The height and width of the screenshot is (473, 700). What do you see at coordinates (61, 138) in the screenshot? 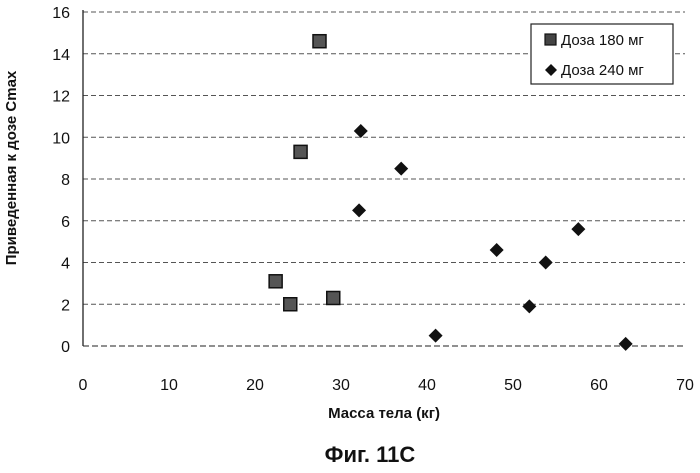
I see `y-tick-label: 10` at bounding box center [61, 138].